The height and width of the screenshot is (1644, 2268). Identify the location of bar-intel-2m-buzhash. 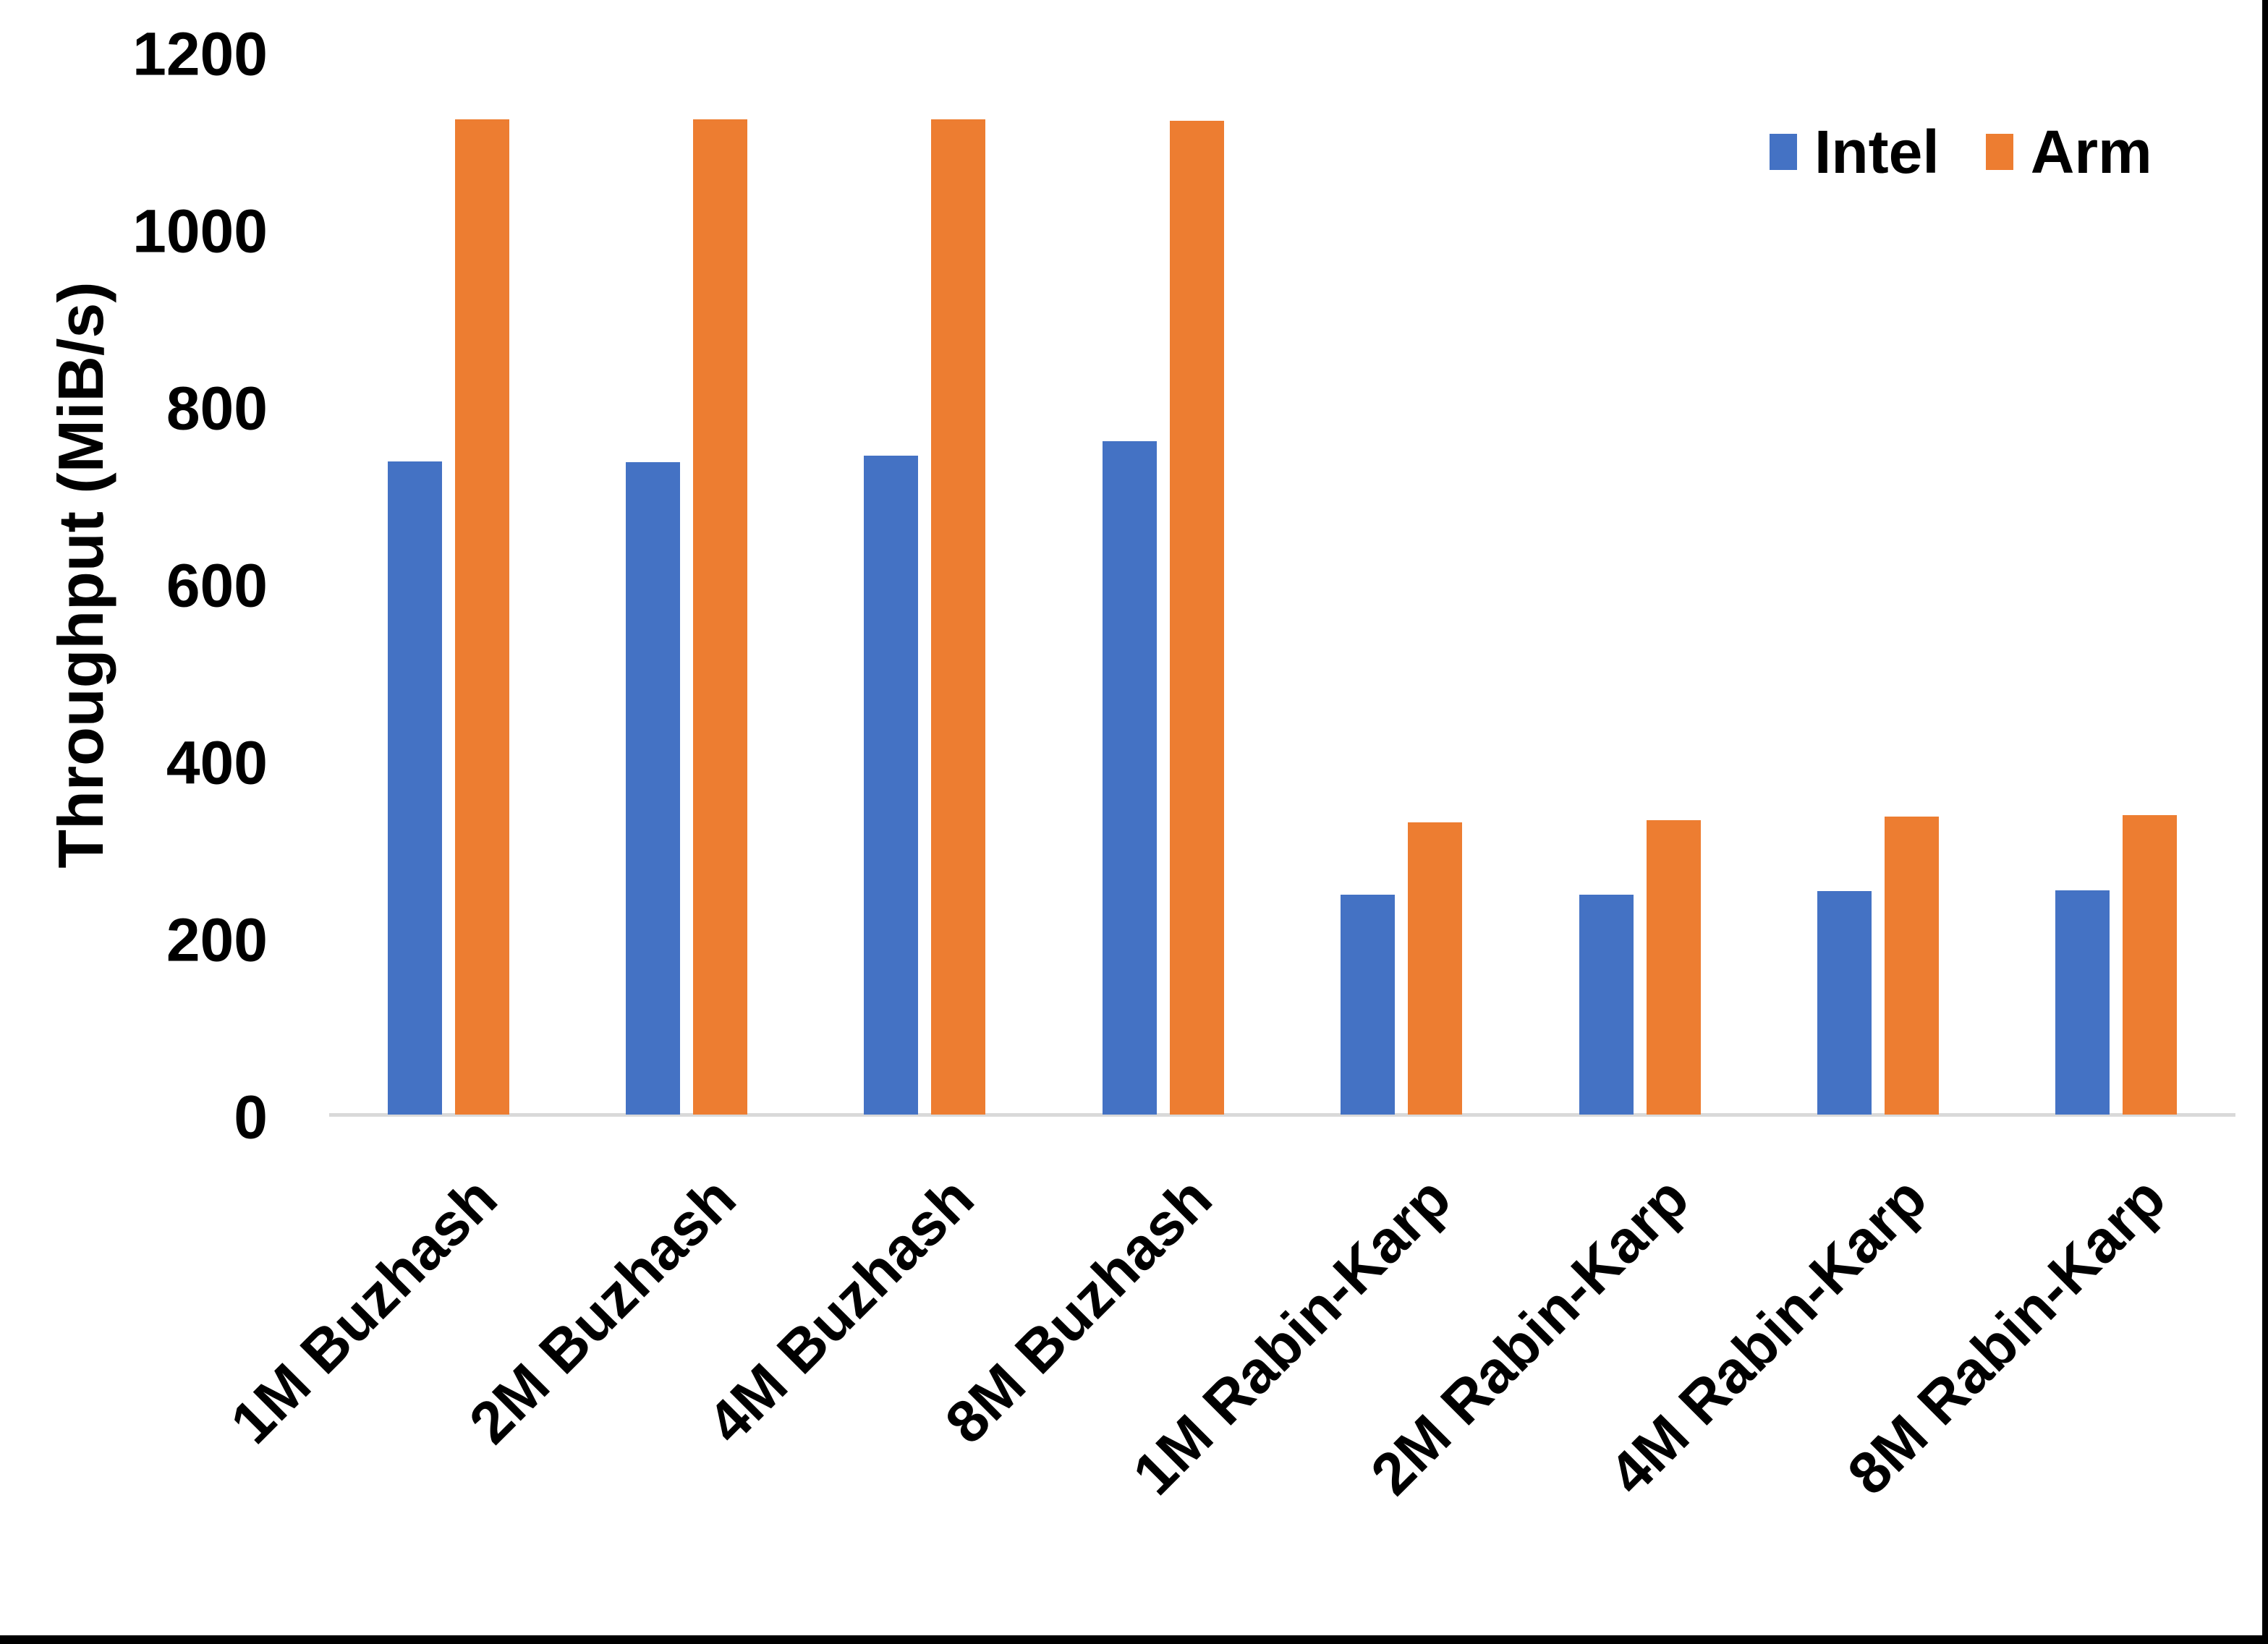
(653, 789).